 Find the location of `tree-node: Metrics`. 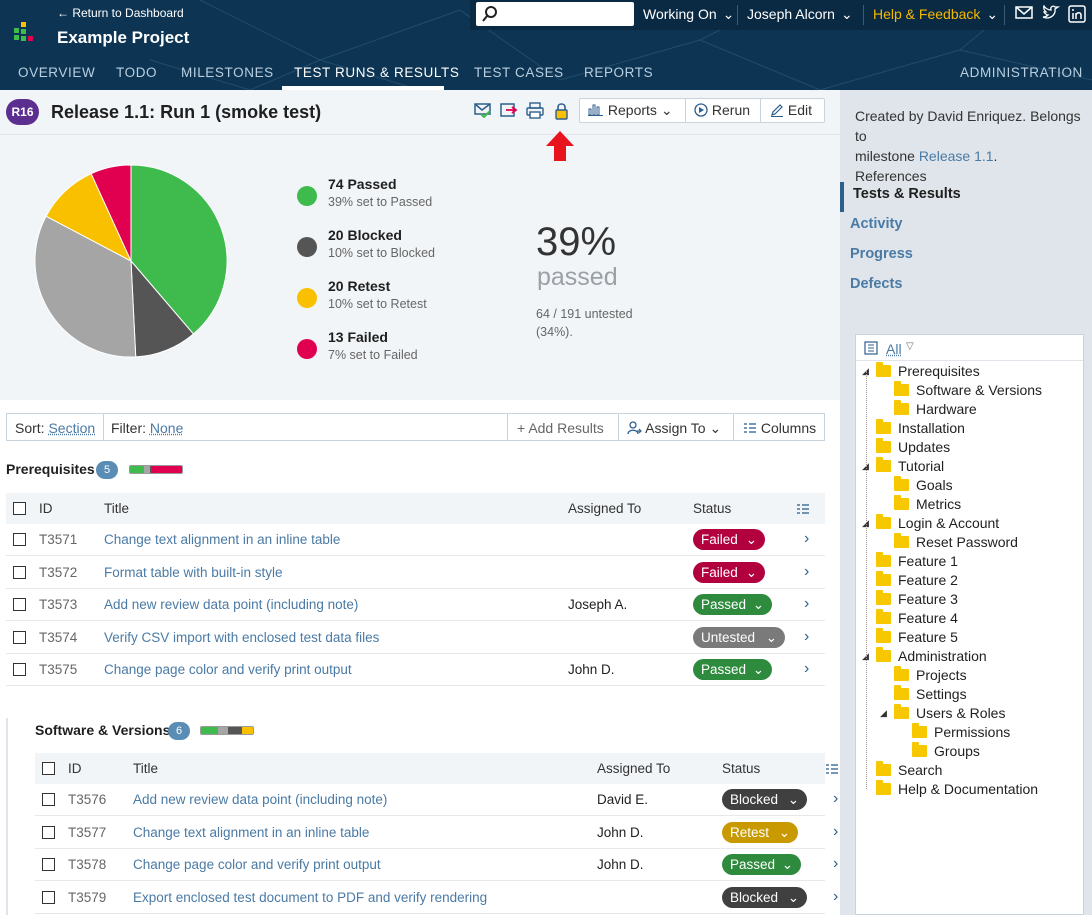

tree-node: Metrics is located at coordinates (927, 505).